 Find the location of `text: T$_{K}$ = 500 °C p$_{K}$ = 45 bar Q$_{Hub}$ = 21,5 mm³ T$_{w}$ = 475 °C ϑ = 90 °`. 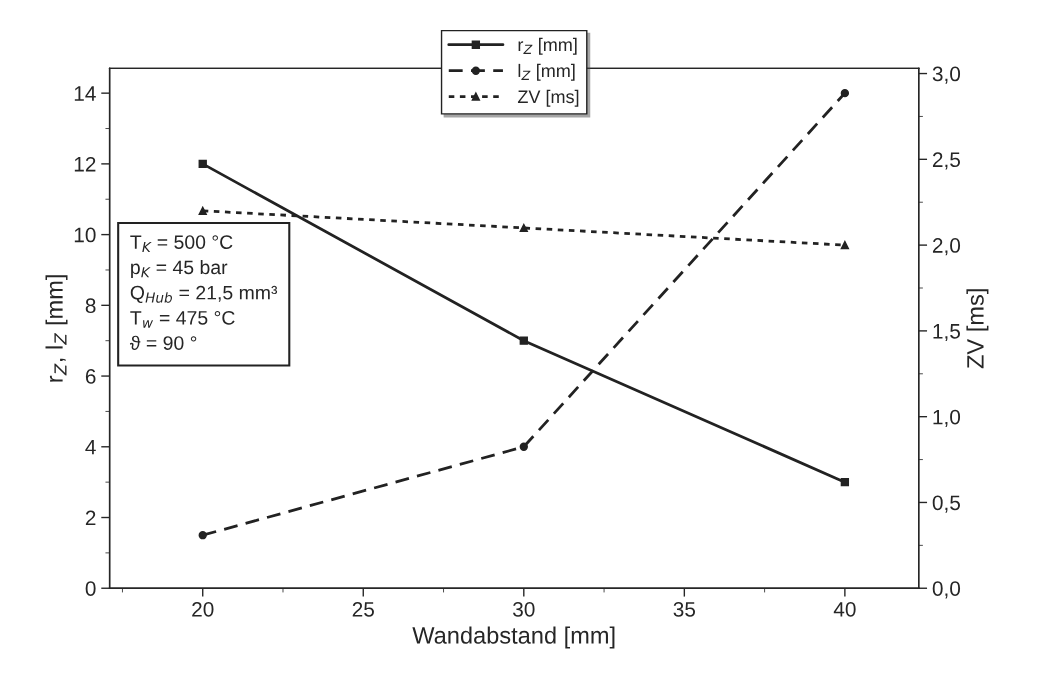

text: T$_{K}$ = 500 °C p$_{K}$ = 45 bar Q$_{Hub}$ = 21,5 mm³ T$_{w}$ = 475 °C ϑ = 90 ° is located at coordinates (203, 292).